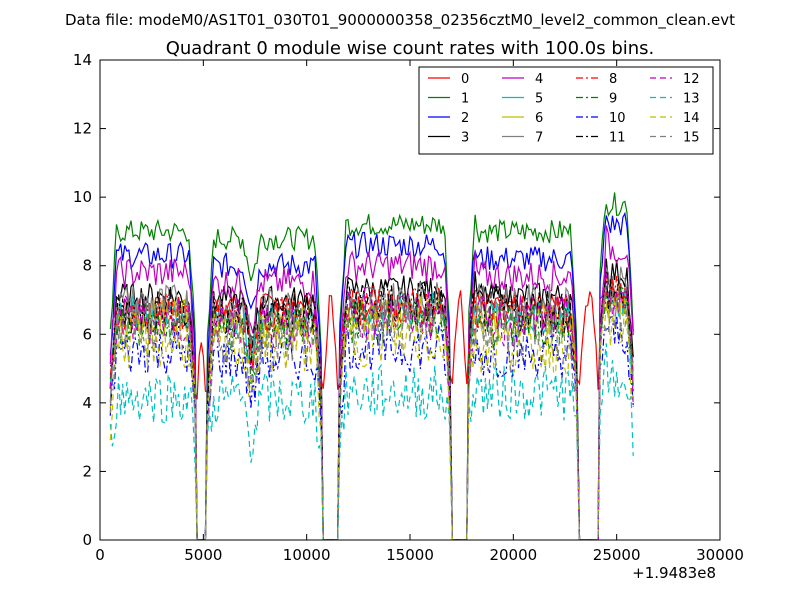 The height and width of the screenshot is (600, 800). What do you see at coordinates (674, 573) in the screenshot?
I see `x-offset-label: +1.9483e8` at bounding box center [674, 573].